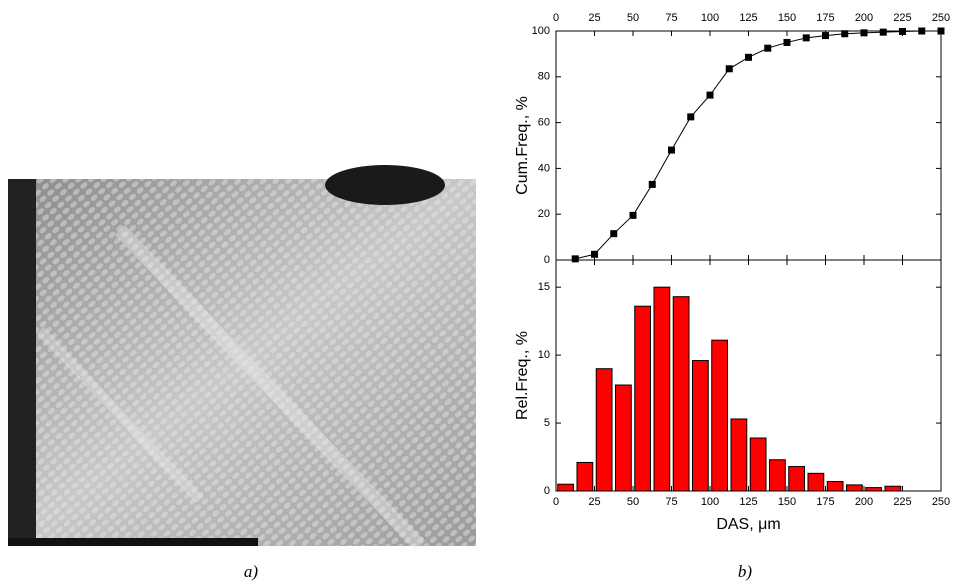 The image size is (956, 586). I want to click on y-tick-label: 5, so click(547, 423).